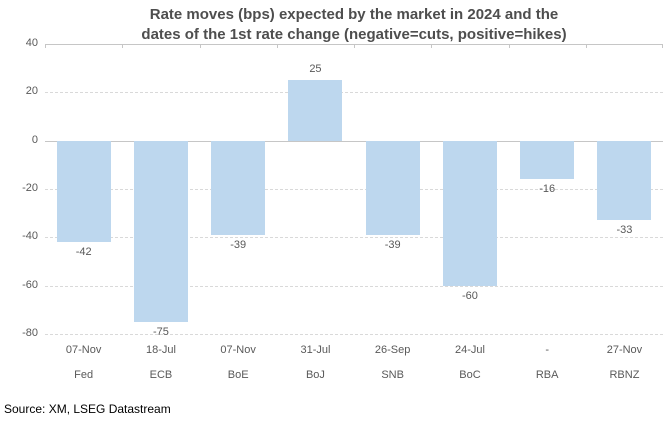 The width and height of the screenshot is (667, 431). What do you see at coordinates (469, 350) in the screenshot?
I see `x-axis-date-label: 24-Jul` at bounding box center [469, 350].